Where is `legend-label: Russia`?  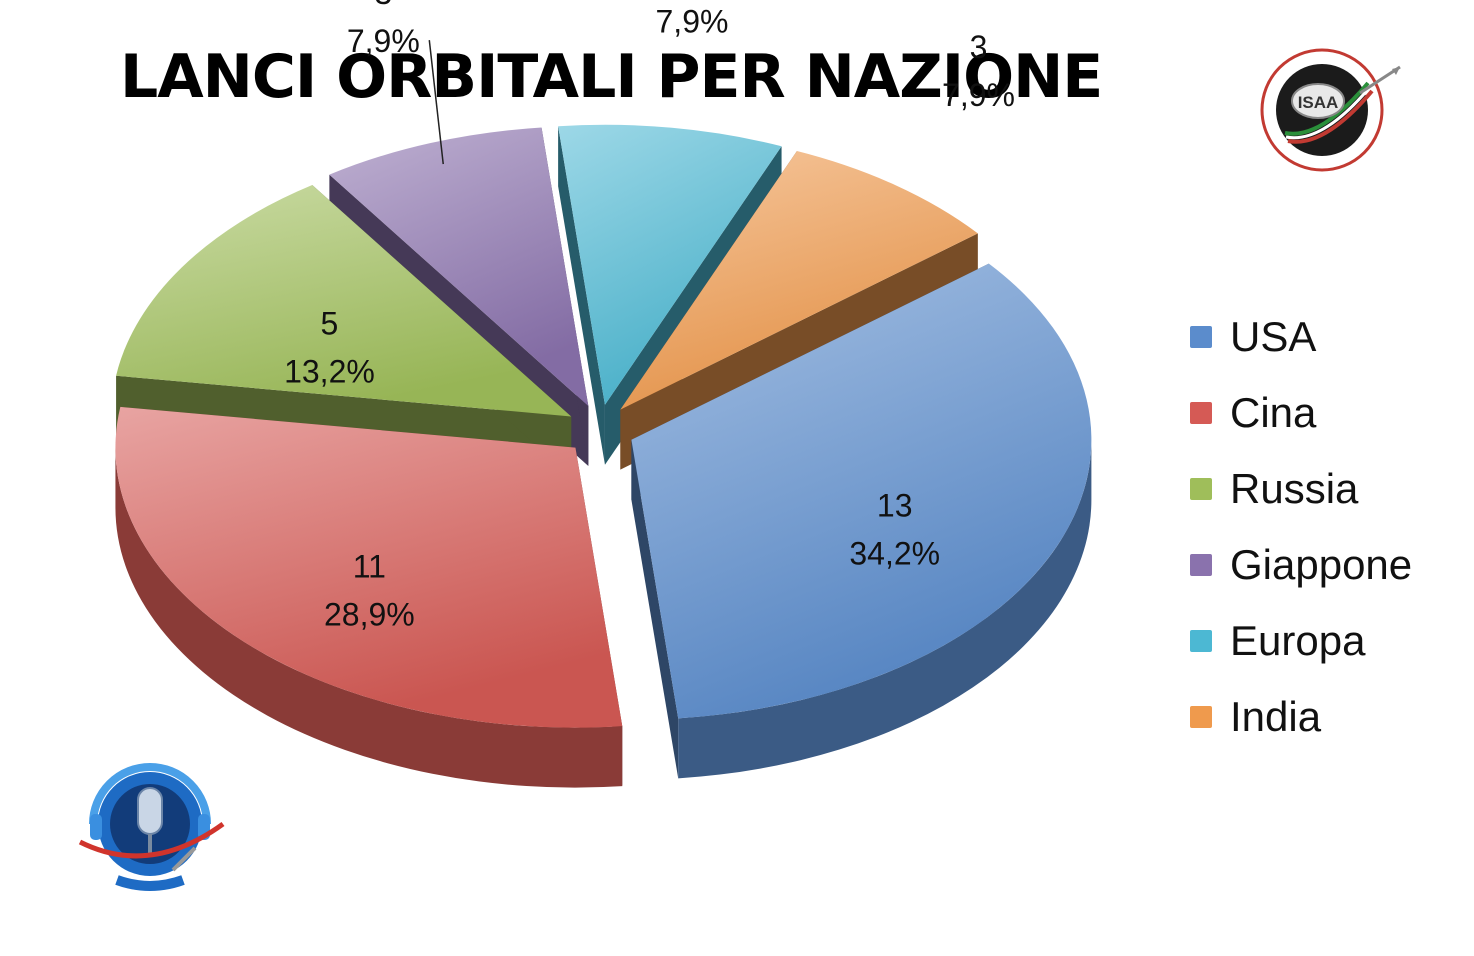
legend-label: Russia is located at coordinates (1294, 488).